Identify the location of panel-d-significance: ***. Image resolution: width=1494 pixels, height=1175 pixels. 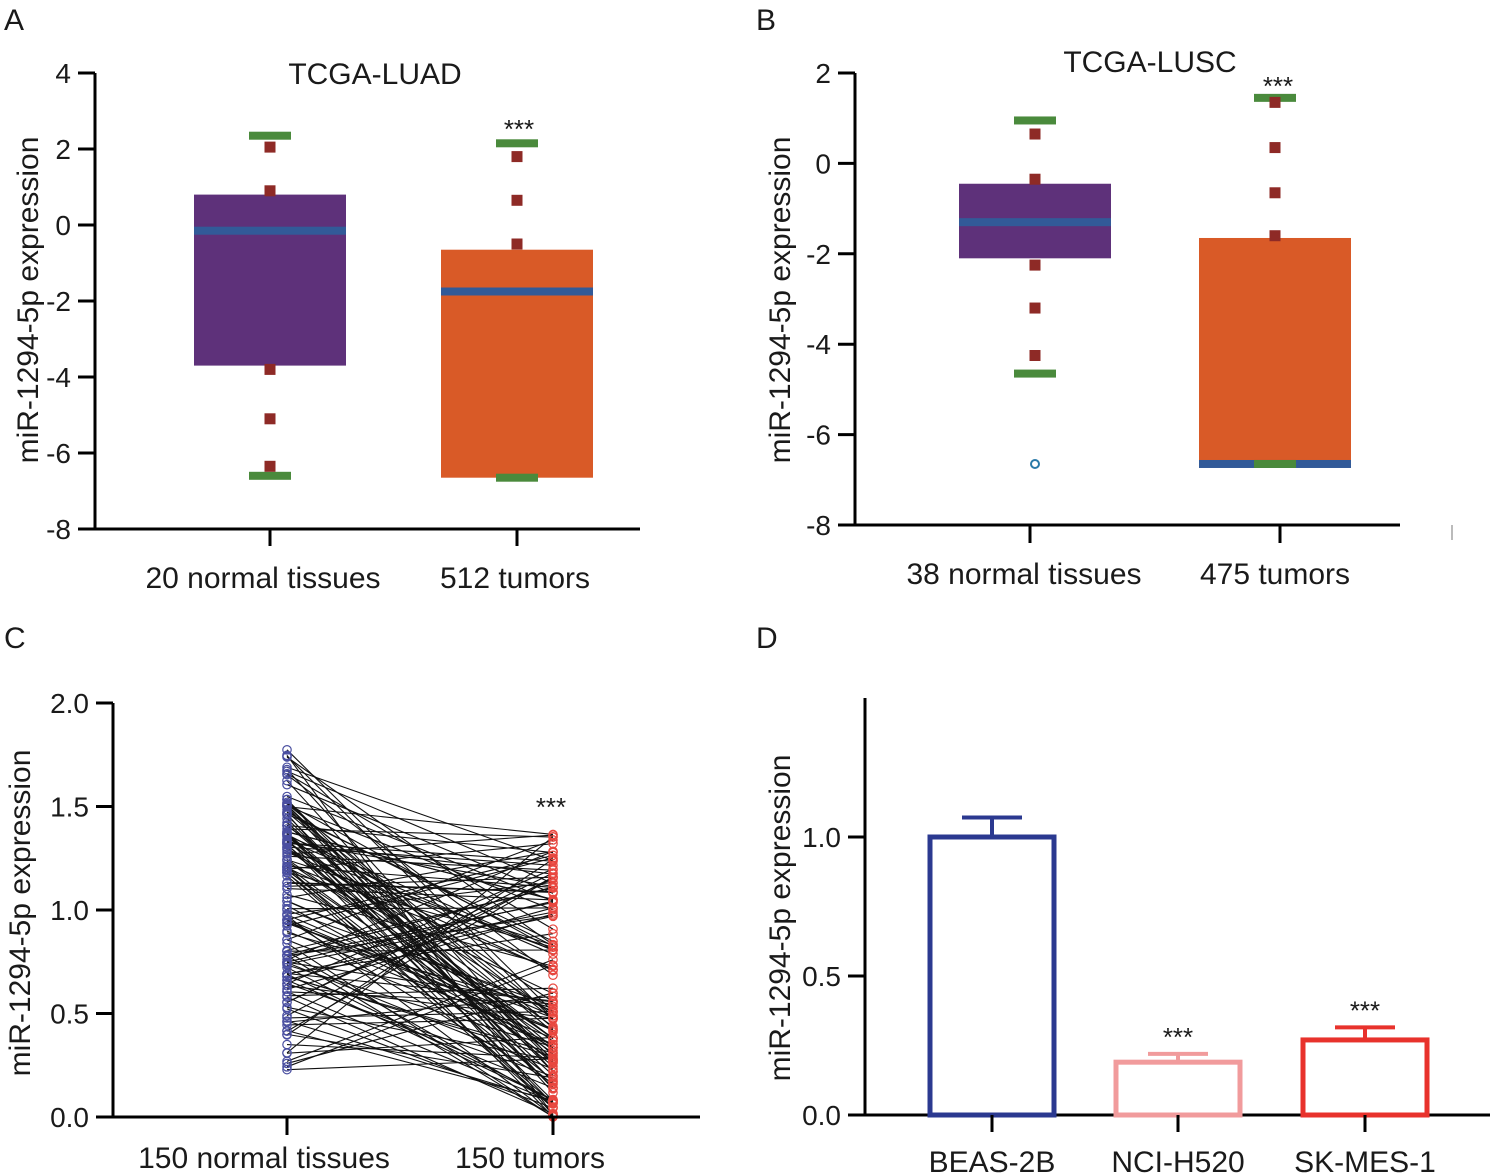
(1365, 1010).